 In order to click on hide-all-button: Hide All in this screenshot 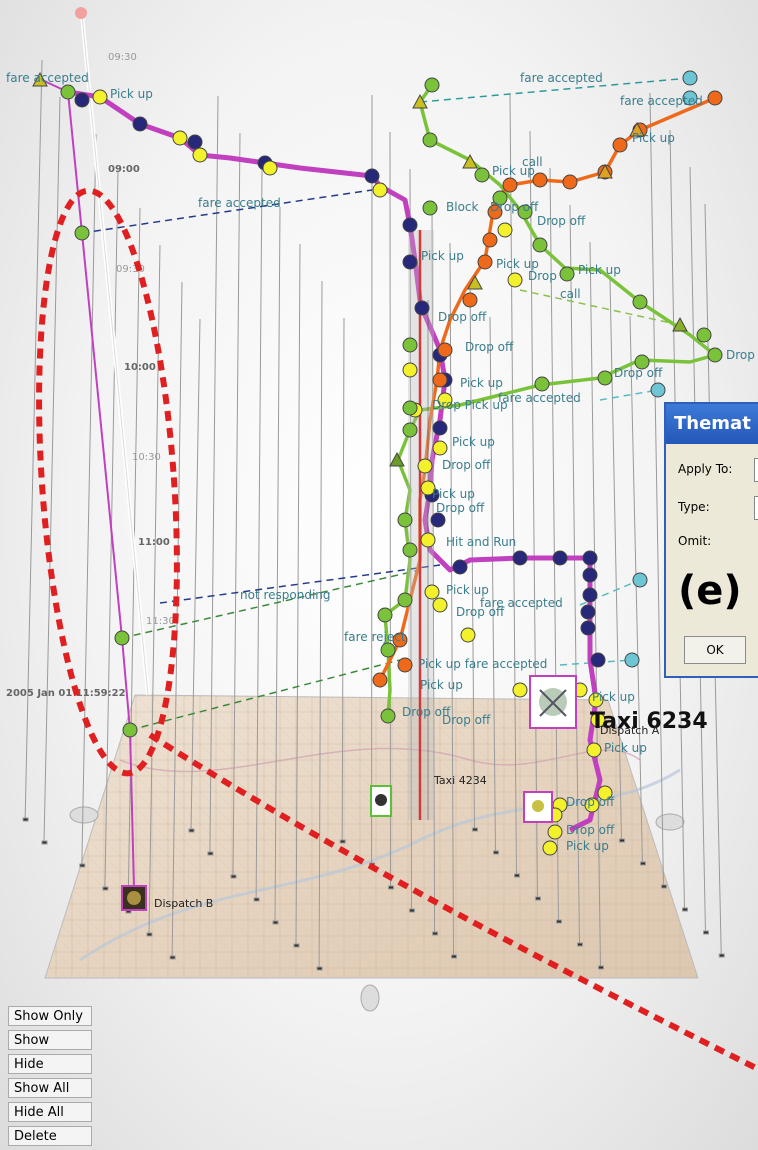, I will do `click(50, 1112)`.